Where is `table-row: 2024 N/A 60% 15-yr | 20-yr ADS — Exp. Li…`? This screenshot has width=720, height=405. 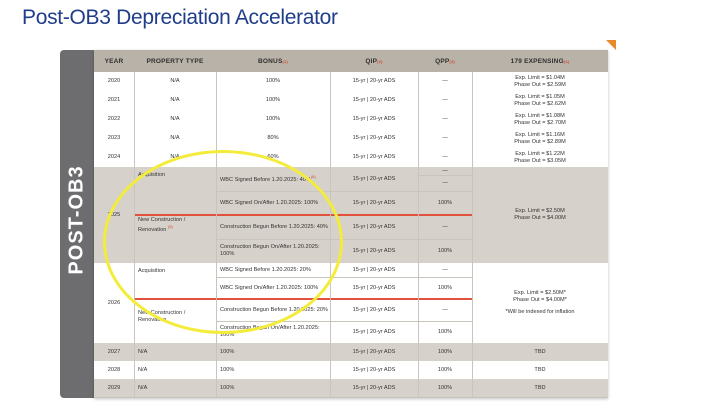
table-row: 2024 N/A 60% 15-yr | 20-yr ADS — Exp. Li… is located at coordinates (351, 158).